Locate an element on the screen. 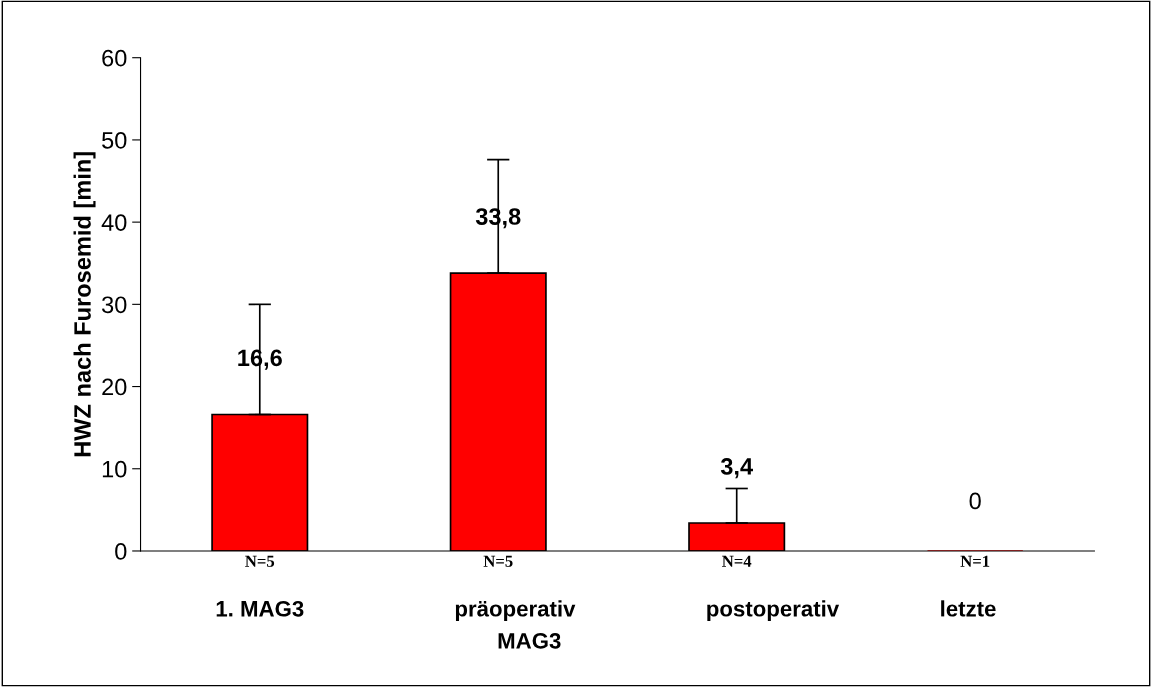  text: postoperativ is located at coordinates (773, 611).